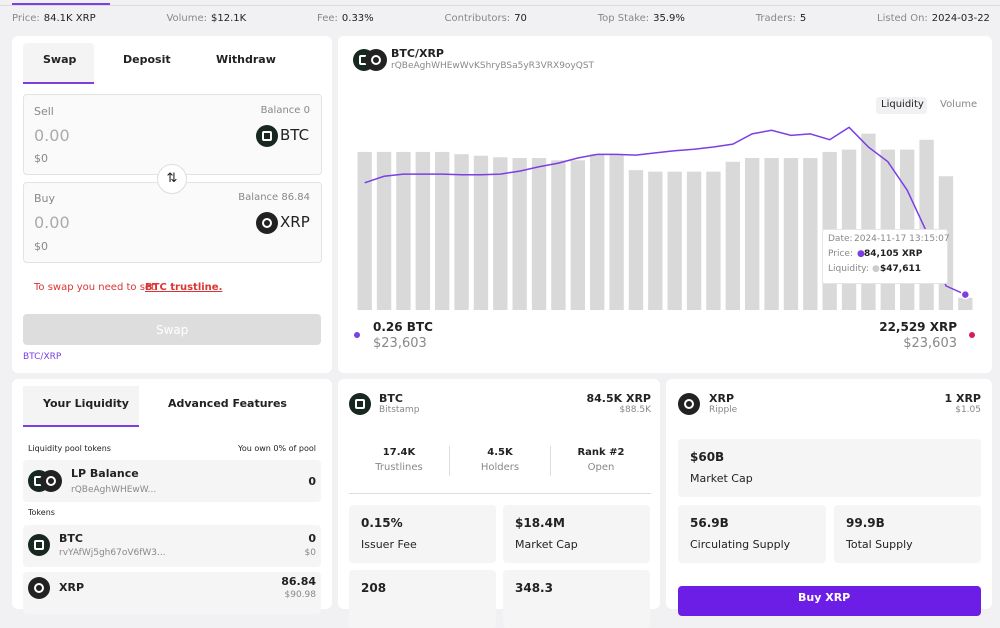 The height and width of the screenshot is (628, 1000). I want to click on info-value: 56.9B, so click(709, 523).